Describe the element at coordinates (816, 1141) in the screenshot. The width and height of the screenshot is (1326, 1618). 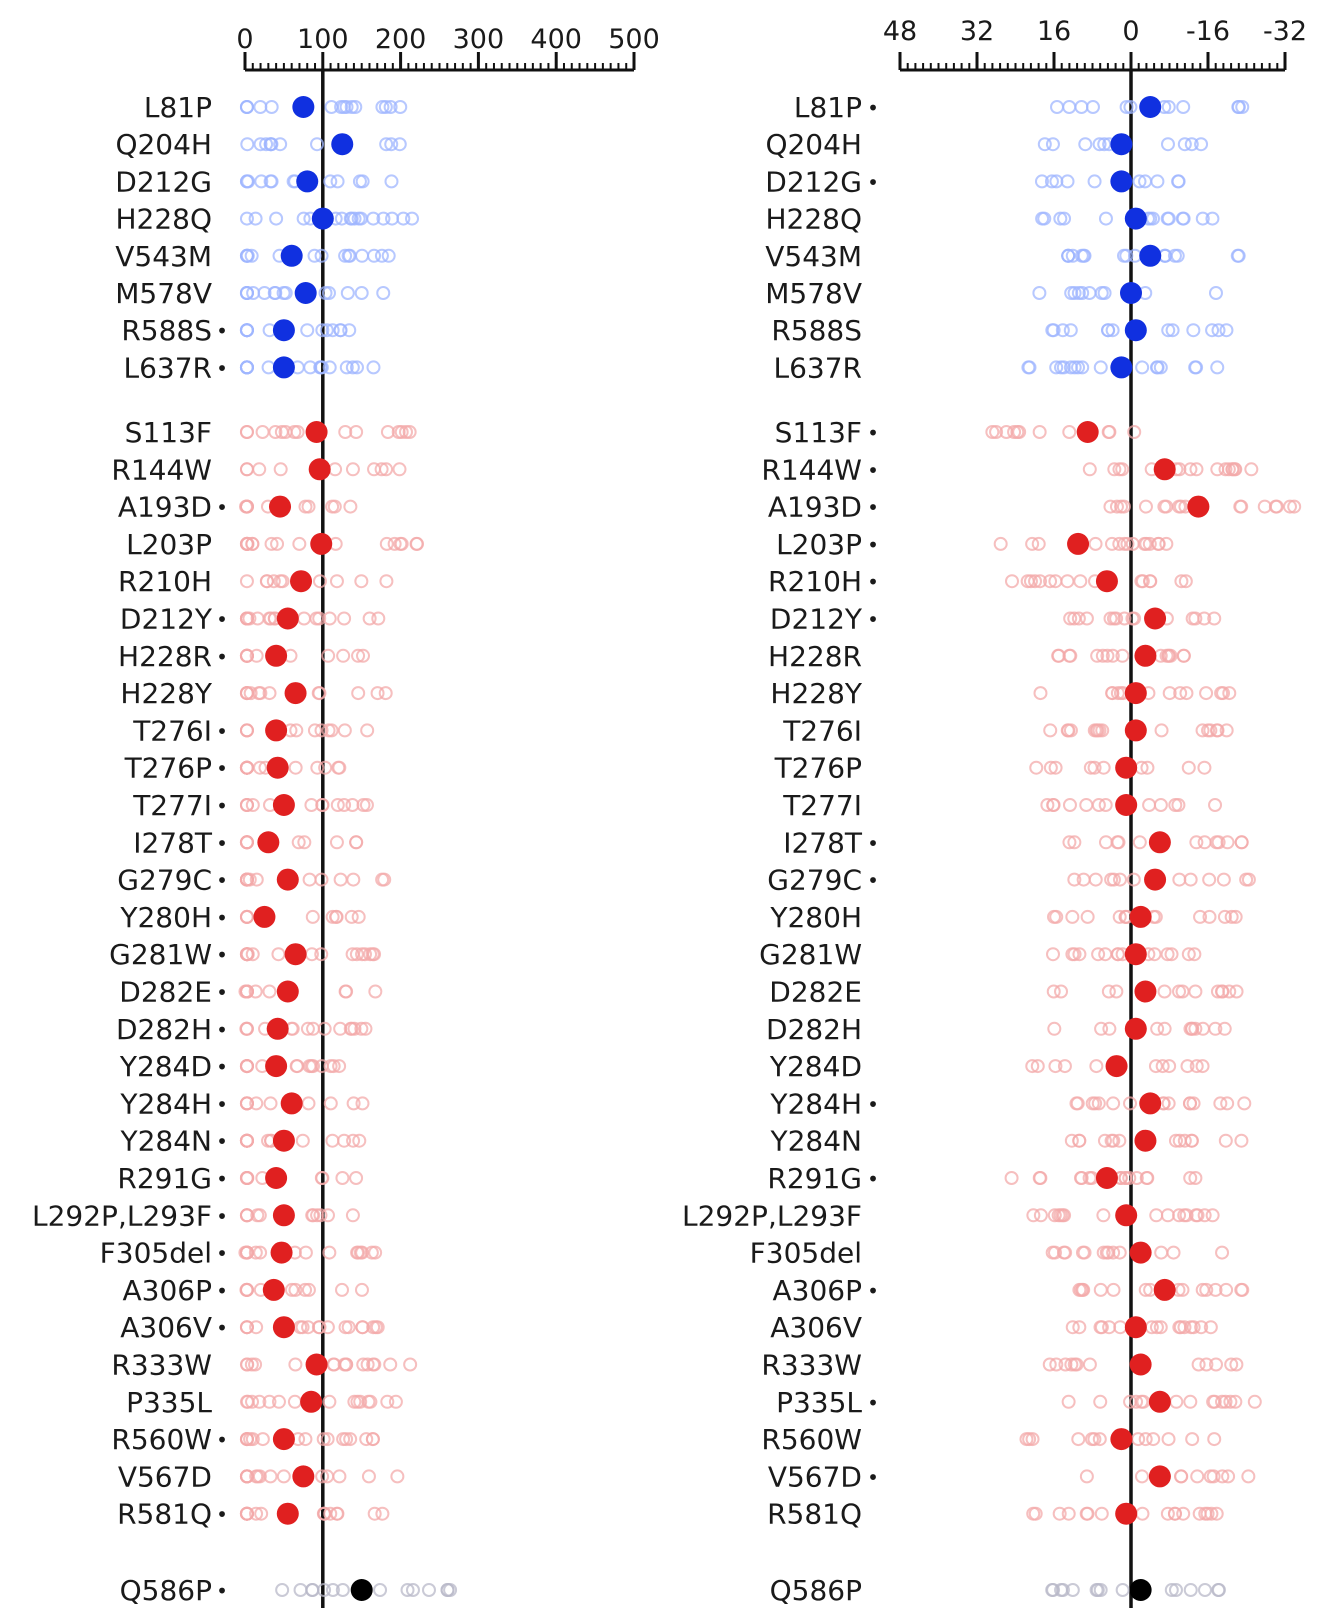
I see `row-label: Y284N` at that location.